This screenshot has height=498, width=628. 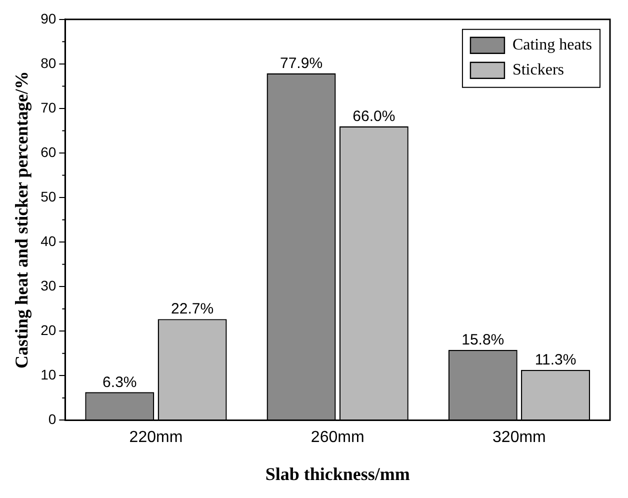 I want to click on x-tick-label: 260mm, so click(x=337, y=437).